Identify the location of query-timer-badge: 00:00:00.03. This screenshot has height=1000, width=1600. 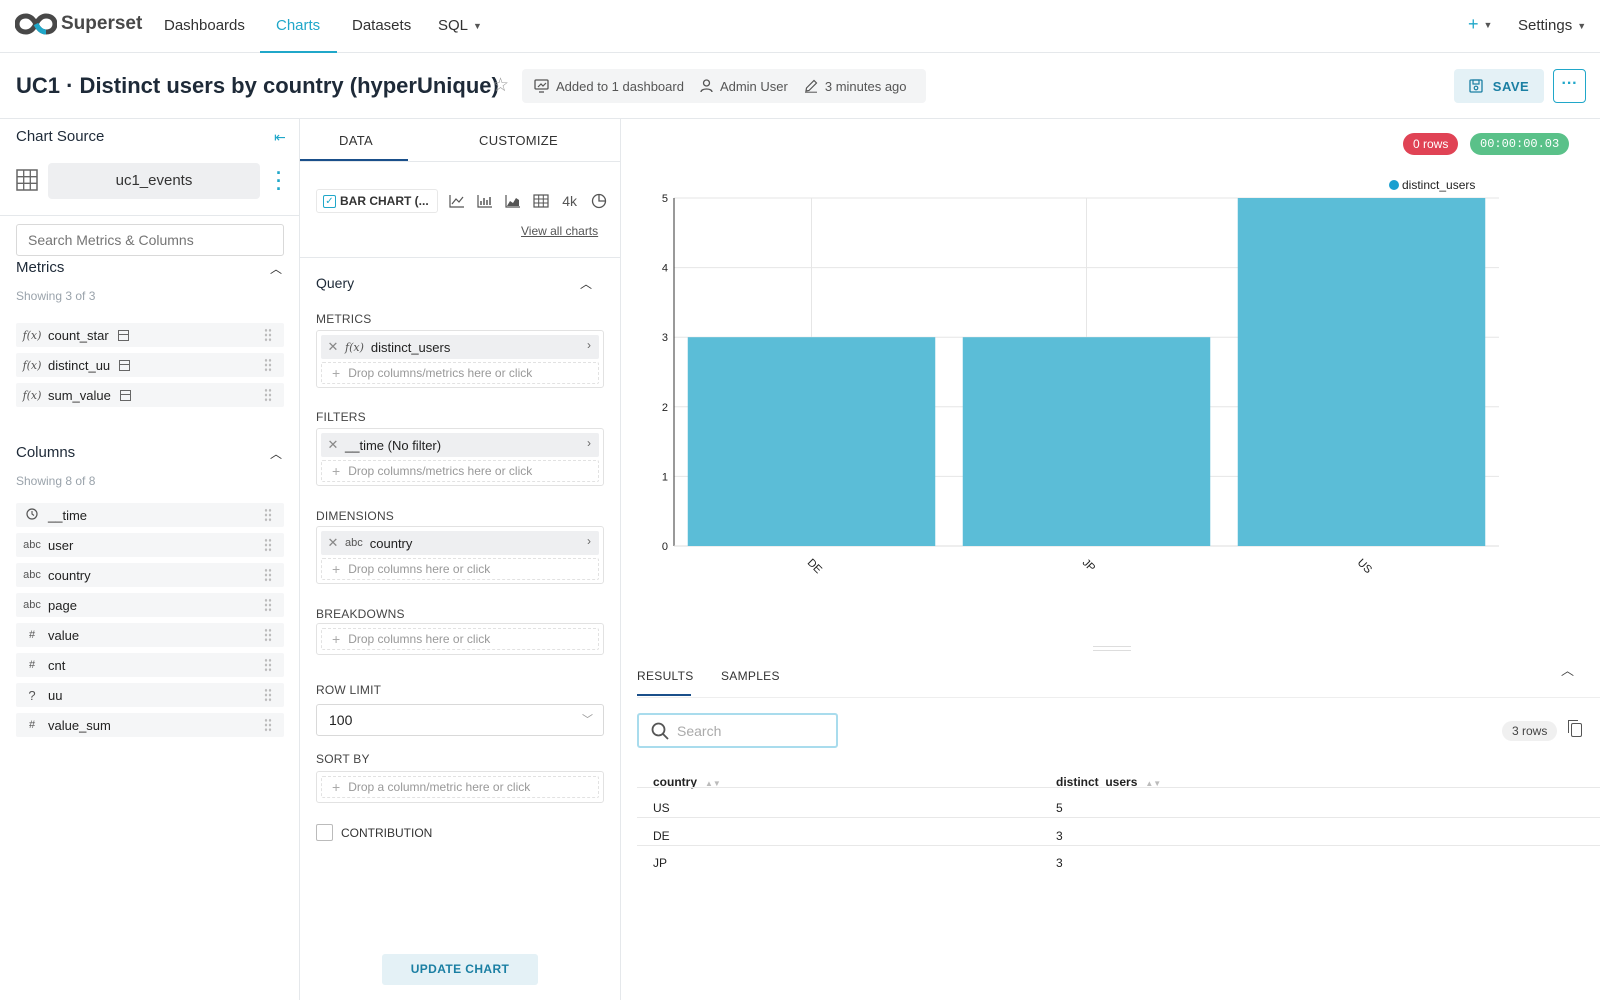
(1520, 144).